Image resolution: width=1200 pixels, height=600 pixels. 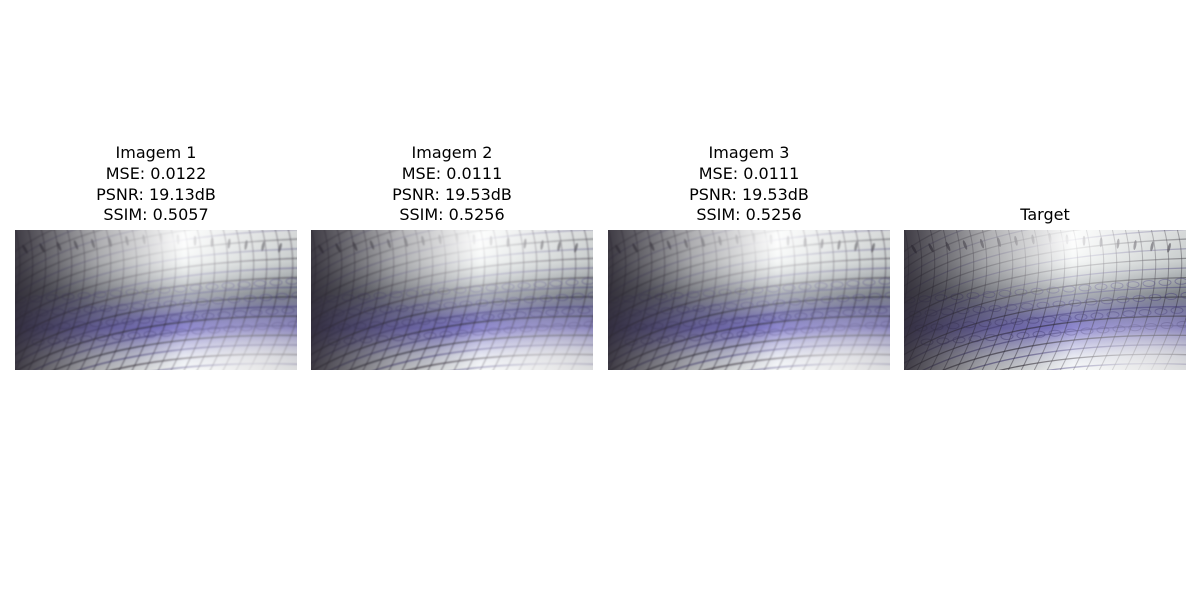 What do you see at coordinates (1045, 214) in the screenshot?
I see `panel-name: Target` at bounding box center [1045, 214].